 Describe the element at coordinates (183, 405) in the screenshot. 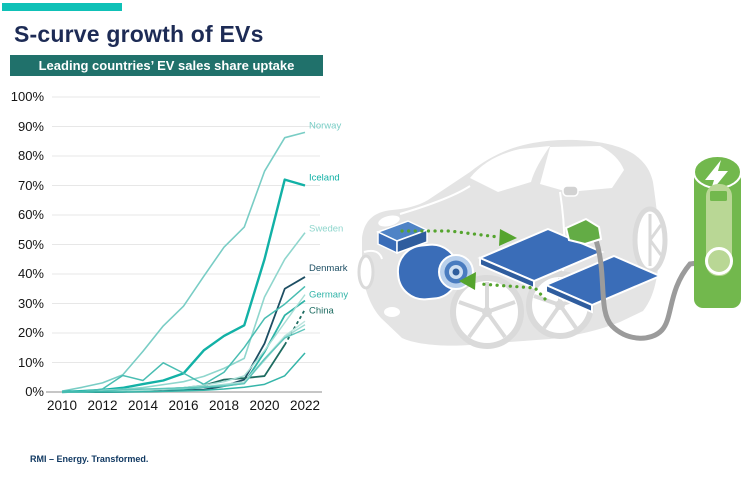

I see `x-tick-label: 2016` at that location.